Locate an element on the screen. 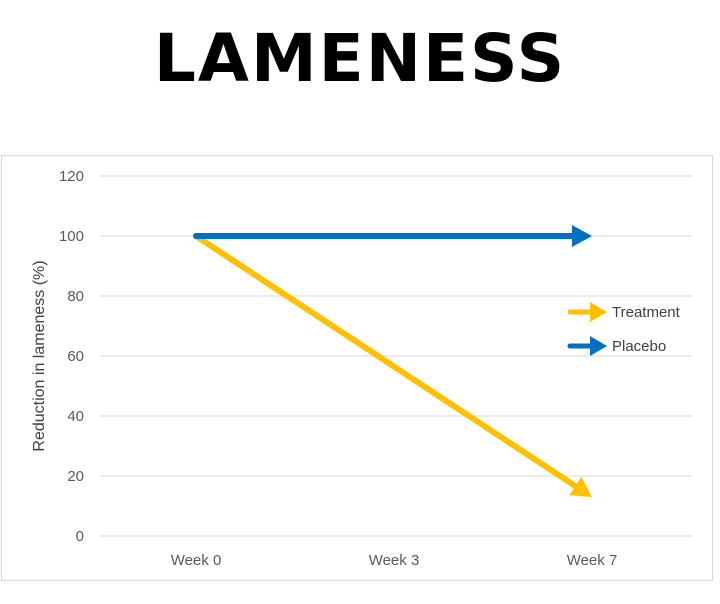  x-tick-label-2: Week 7 is located at coordinates (592, 560).